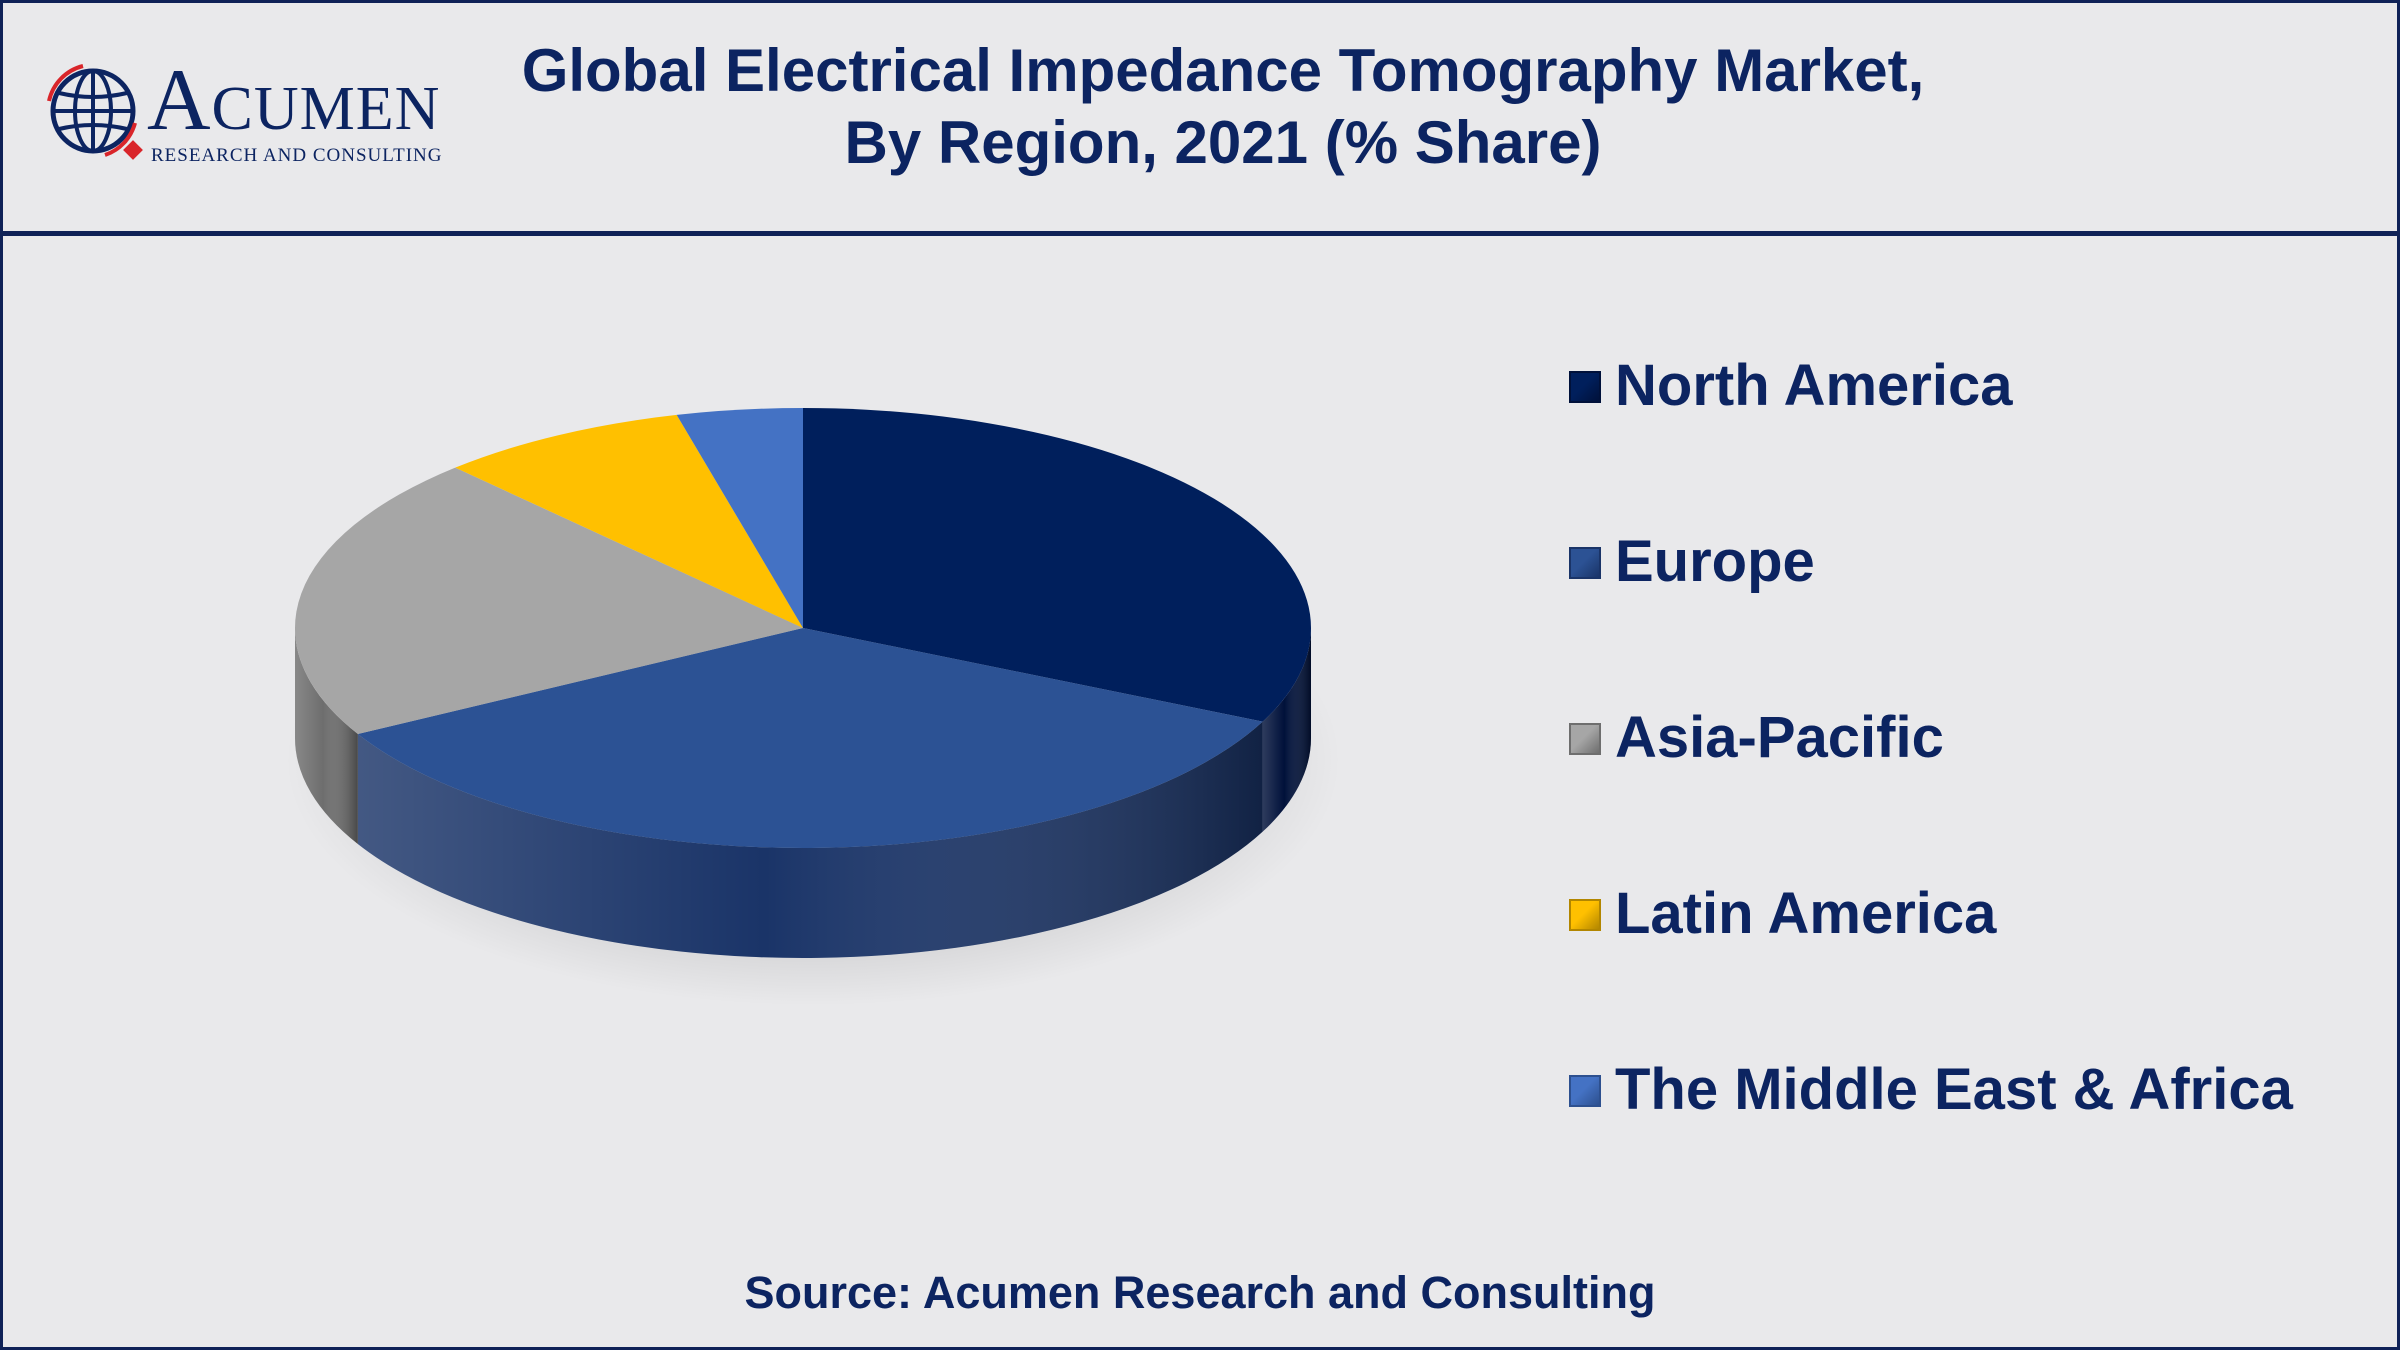 Image resolution: width=2400 pixels, height=1350 pixels. Describe the element at coordinates (95, 112) in the screenshot. I see `globe-icon` at that location.